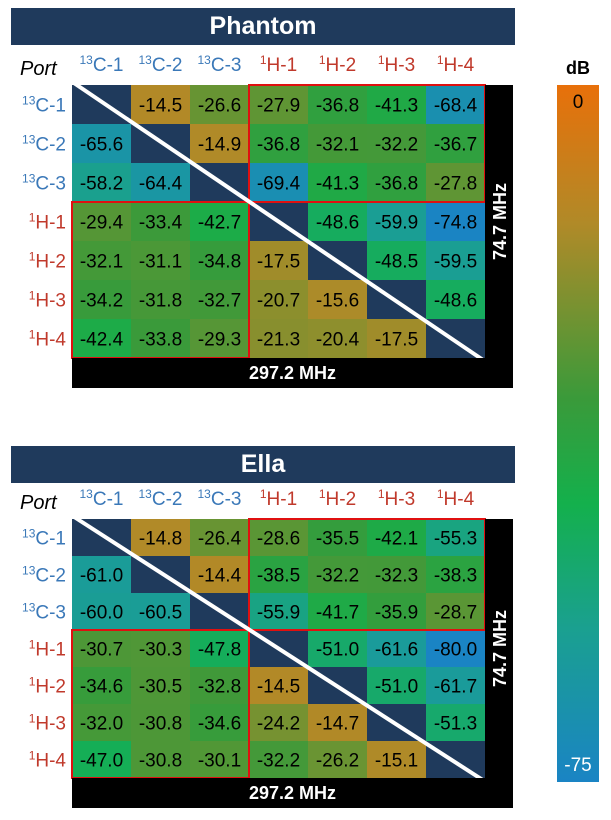  Describe the element at coordinates (337, 761) in the screenshot. I see `cell-value-label: -26.2` at that location.